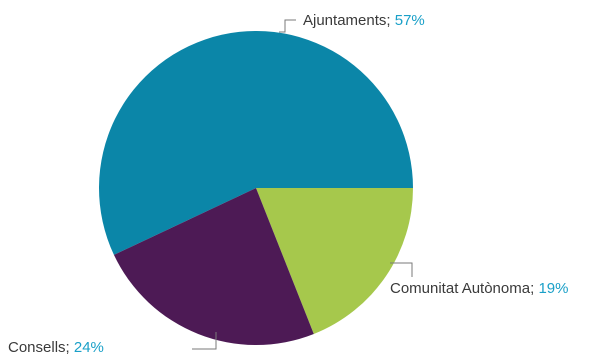 Image resolution: width=589 pixels, height=356 pixels. Describe the element at coordinates (56, 347) in the screenshot. I see `slice-label-consells: Consells; 24%` at that location.